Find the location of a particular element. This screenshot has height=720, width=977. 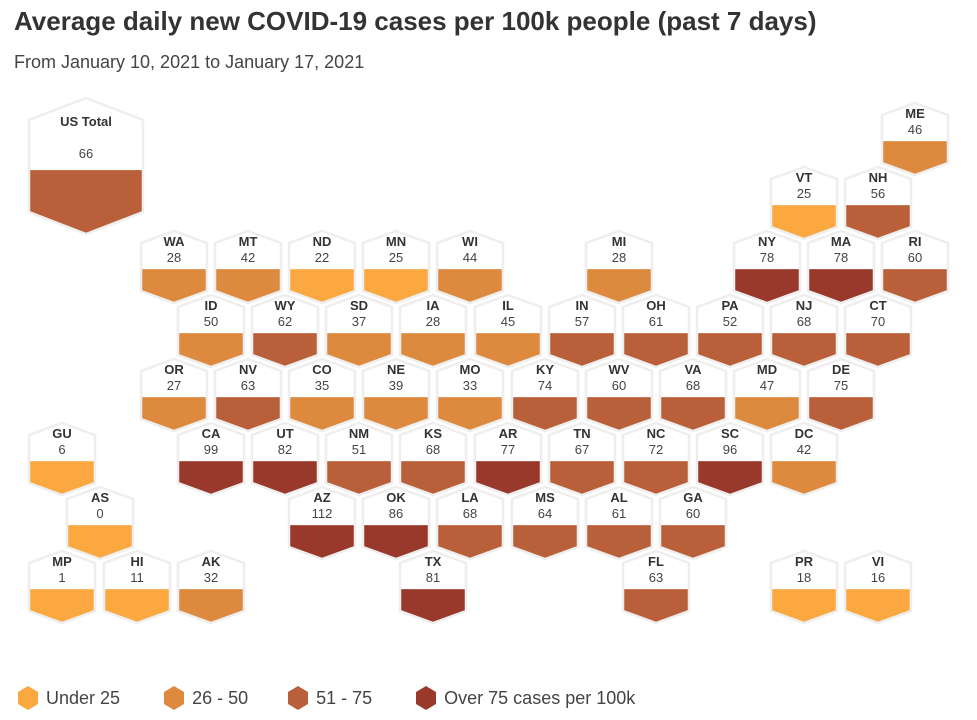

hex-tile-value: 42 is located at coordinates (248, 257).